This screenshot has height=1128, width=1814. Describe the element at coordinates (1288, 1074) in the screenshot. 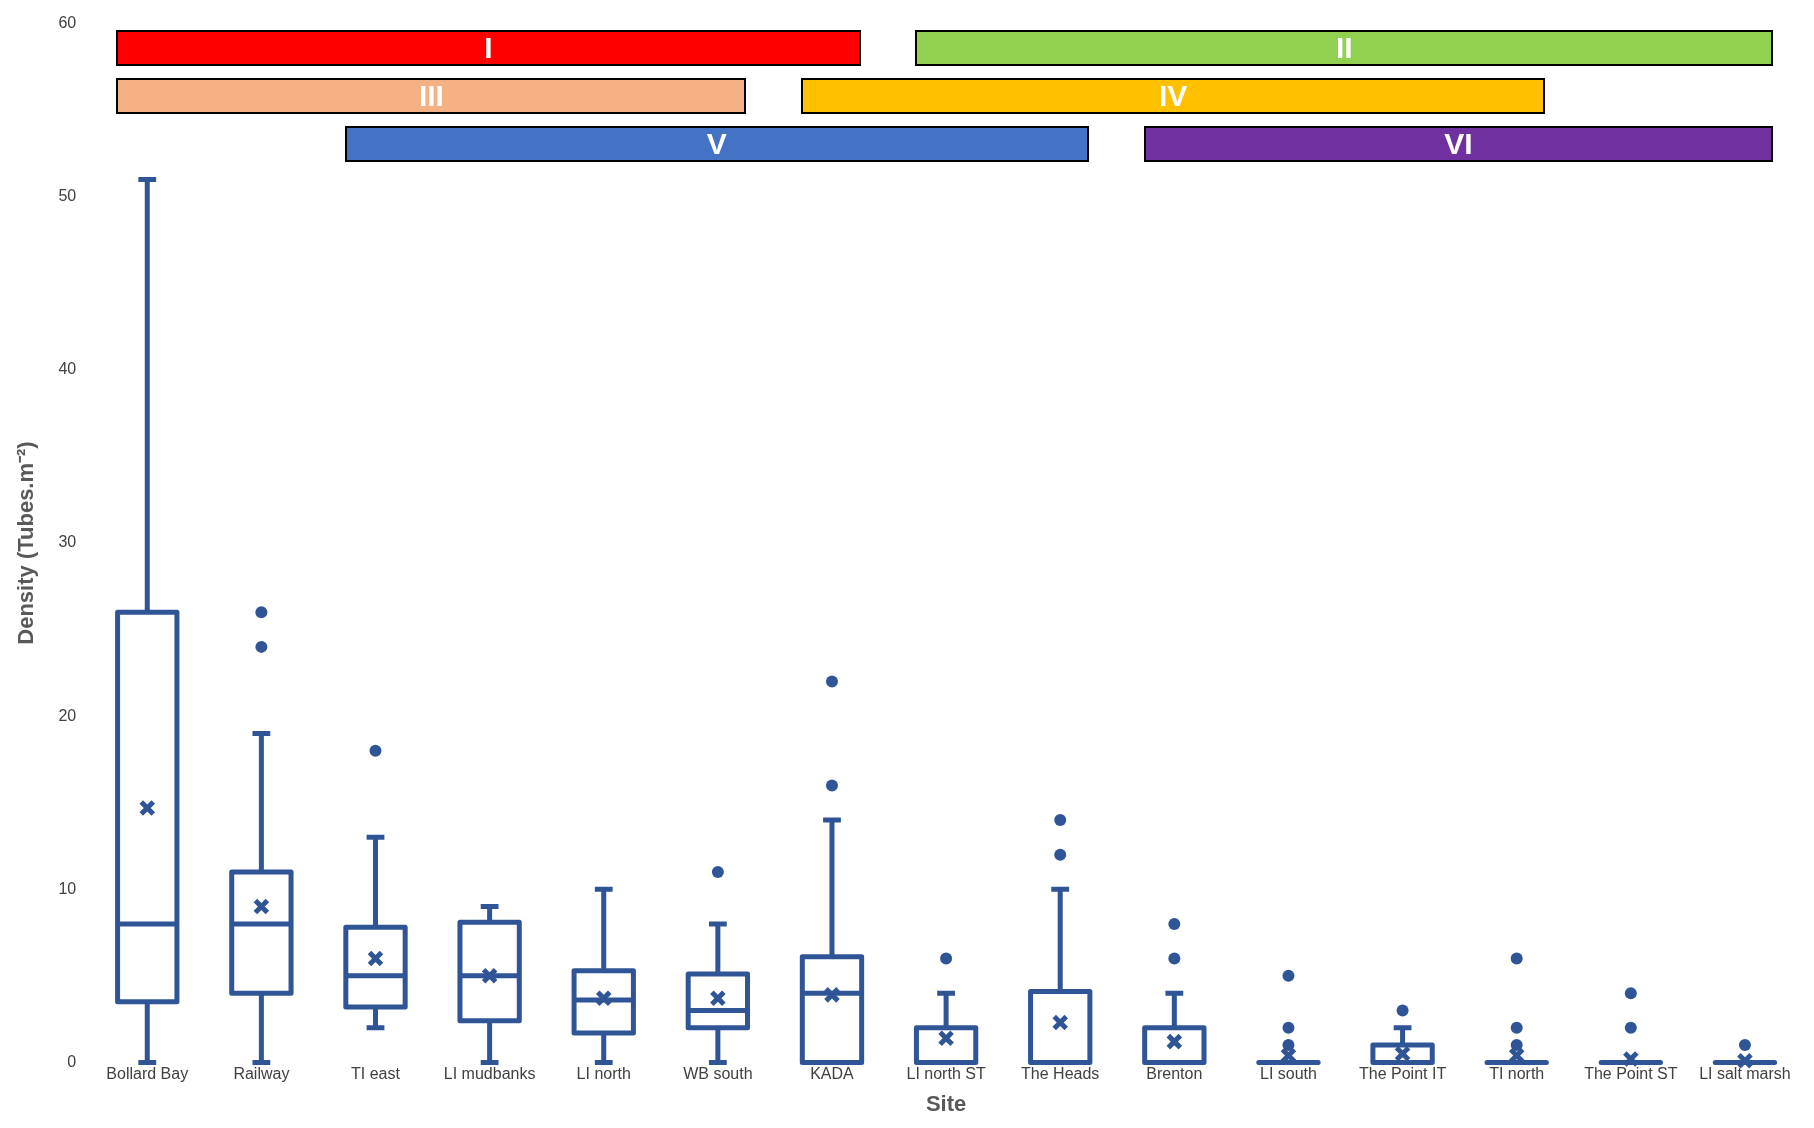

I see `x-tick-label: LI south` at that location.